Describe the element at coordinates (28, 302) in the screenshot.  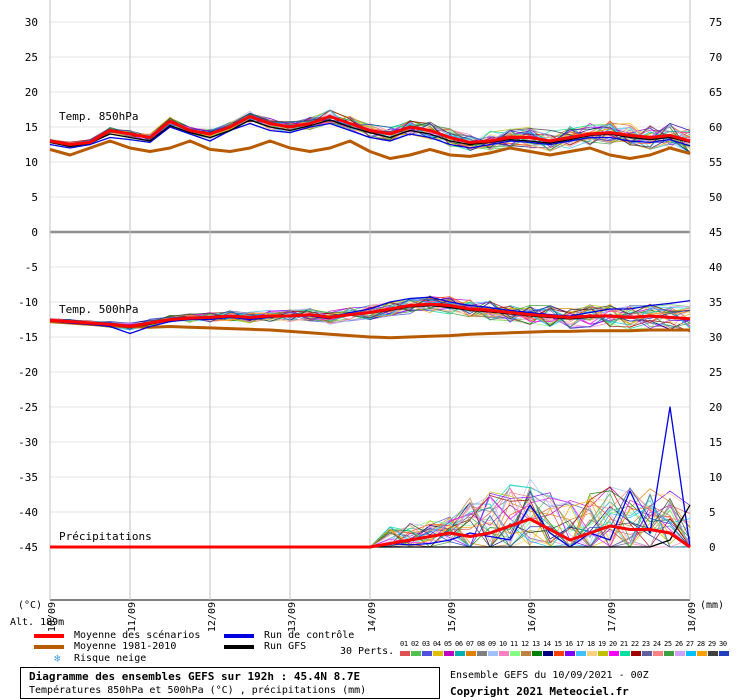
I see `left-tick-label: -10` at that location.